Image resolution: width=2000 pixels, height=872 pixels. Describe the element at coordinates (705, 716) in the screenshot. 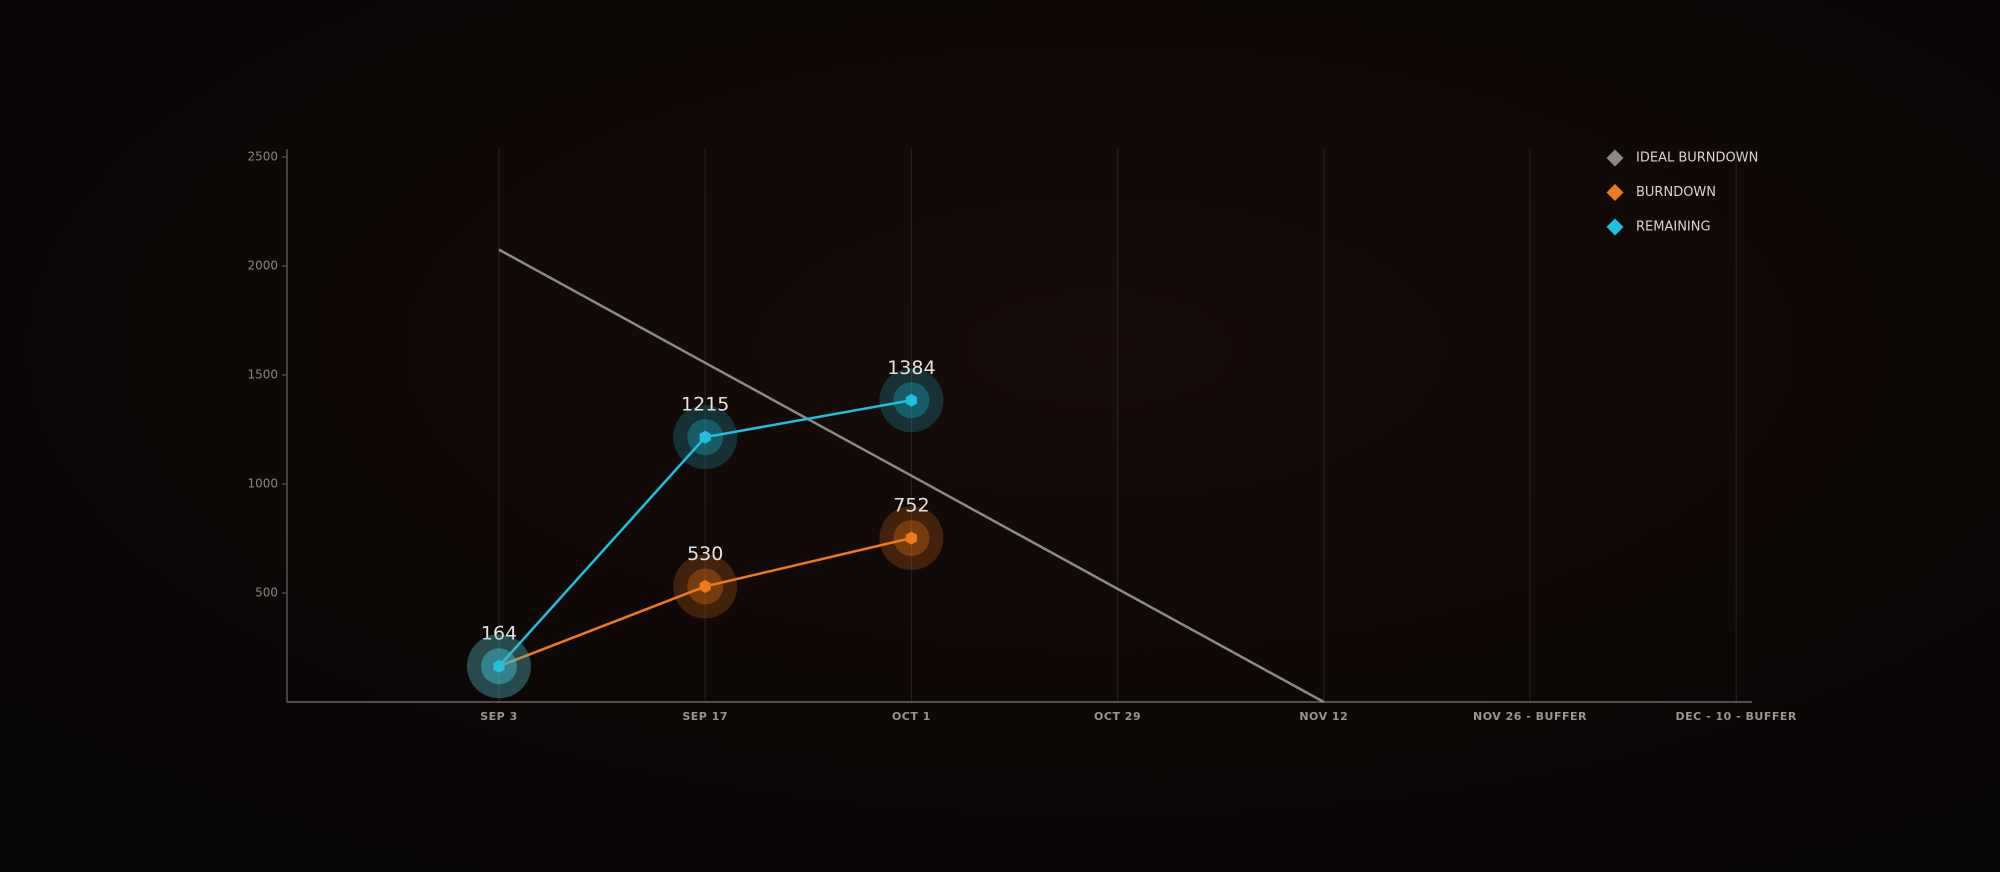

I see `x-tick-label: SEP 17` at that location.